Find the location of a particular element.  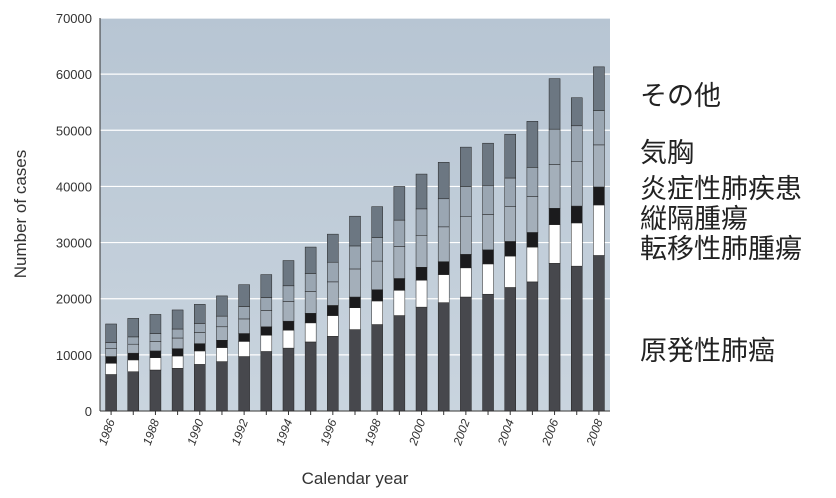

y-axis-label: Number of cases is located at coordinates (20, 214).